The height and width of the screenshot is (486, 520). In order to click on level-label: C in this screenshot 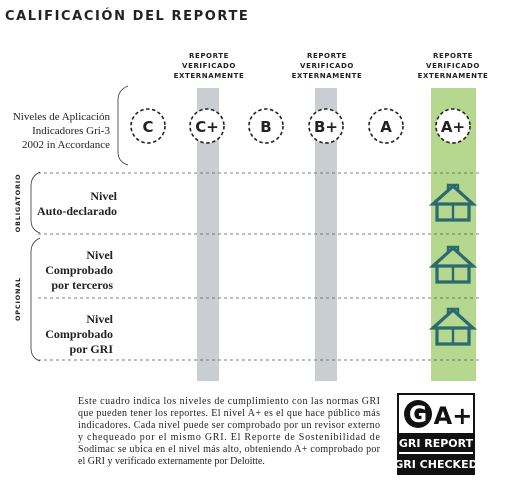, I will do `click(147, 127)`.